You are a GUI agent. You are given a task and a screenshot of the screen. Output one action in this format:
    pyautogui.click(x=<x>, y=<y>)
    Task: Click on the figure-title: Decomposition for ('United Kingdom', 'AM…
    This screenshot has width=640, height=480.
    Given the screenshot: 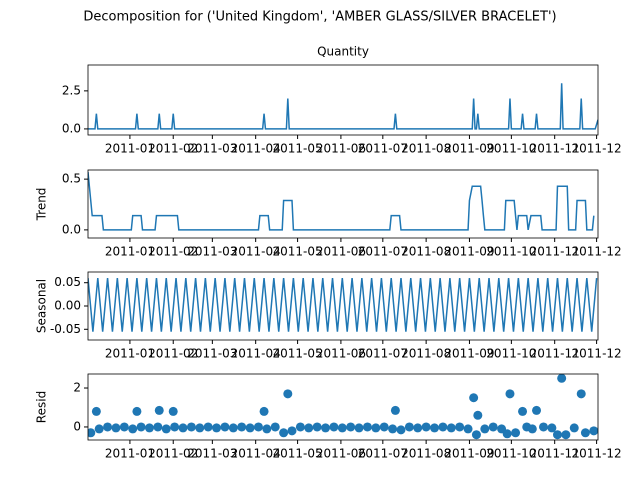 What is the action you would take?
    pyautogui.click(x=319, y=17)
    